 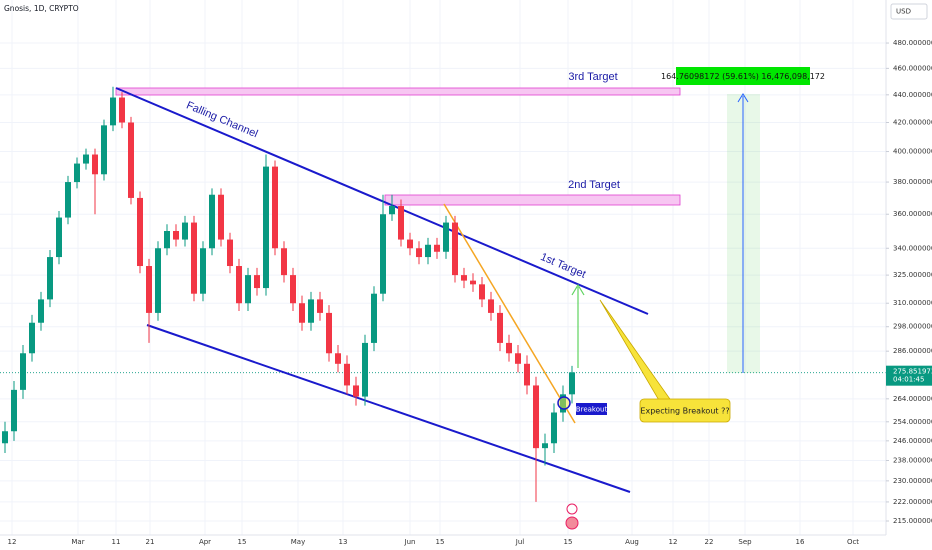 What do you see at coordinates (912, 248) in the screenshot?
I see `y-tick-label: 340.00000000` at bounding box center [912, 248].